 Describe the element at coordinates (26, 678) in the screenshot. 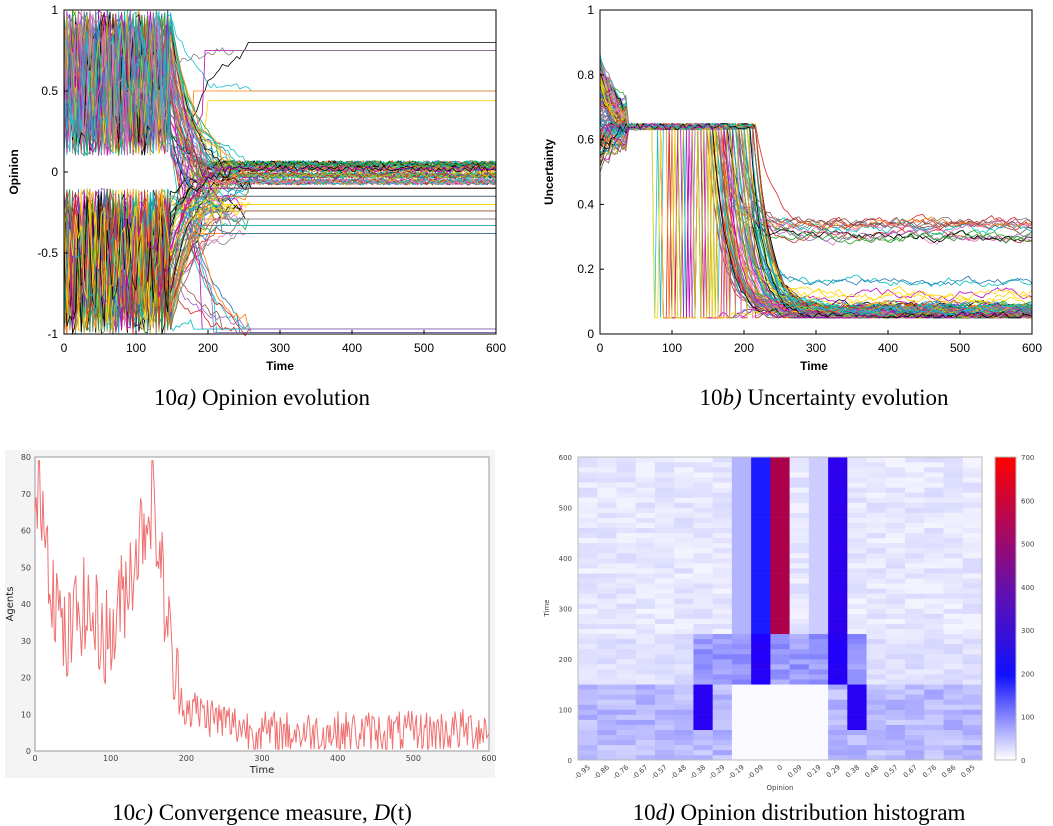

I see `y-tick-label: 20` at that location.